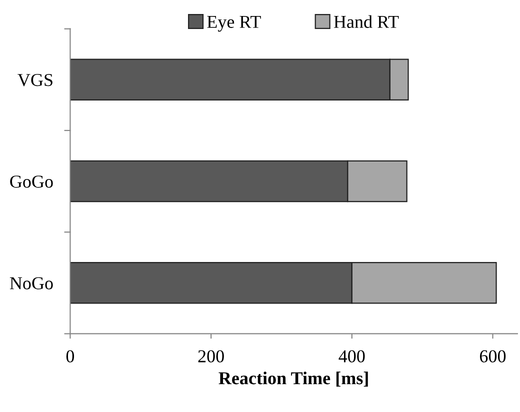  Describe the element at coordinates (35, 80) in the screenshot. I see `y-tick-label: VGS` at that location.